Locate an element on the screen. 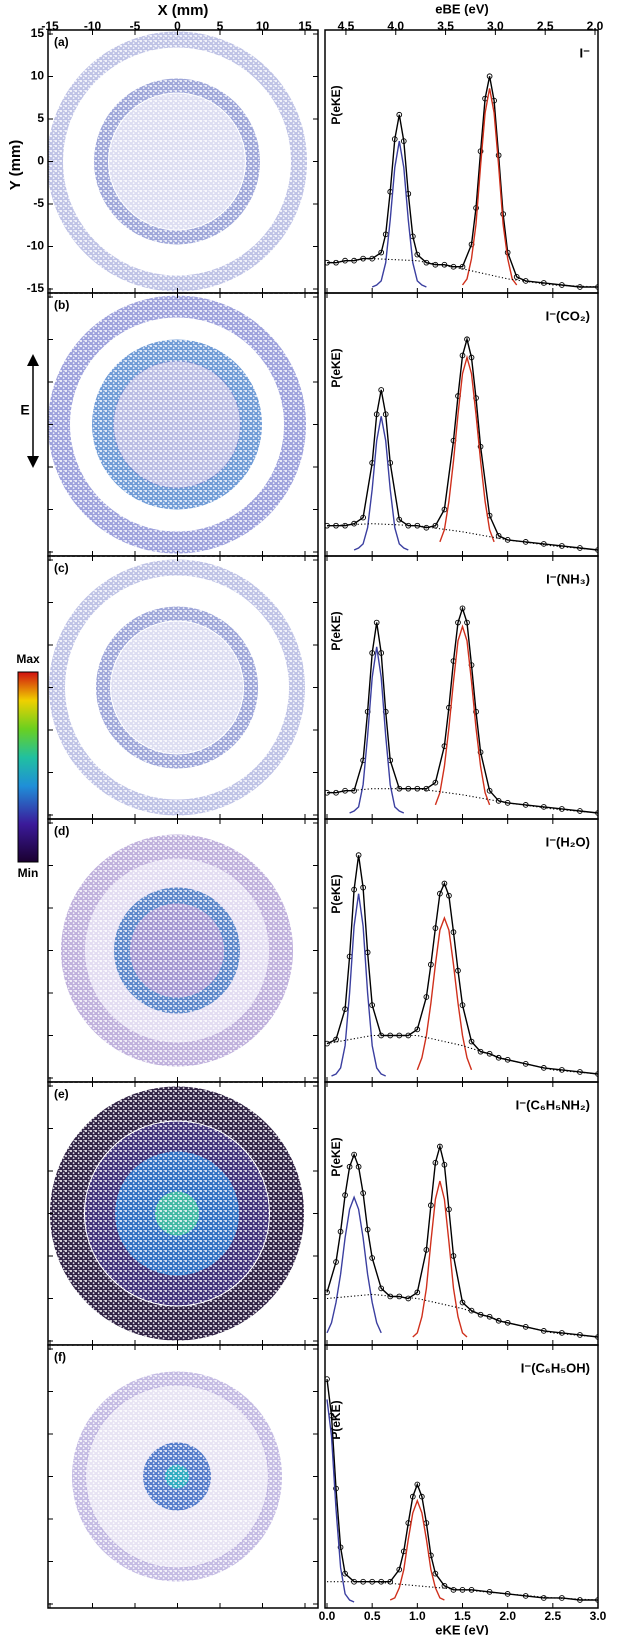 Image resolution: width=629 pixels, height=1635 pixels. image-noise is located at coordinates (183, 950).